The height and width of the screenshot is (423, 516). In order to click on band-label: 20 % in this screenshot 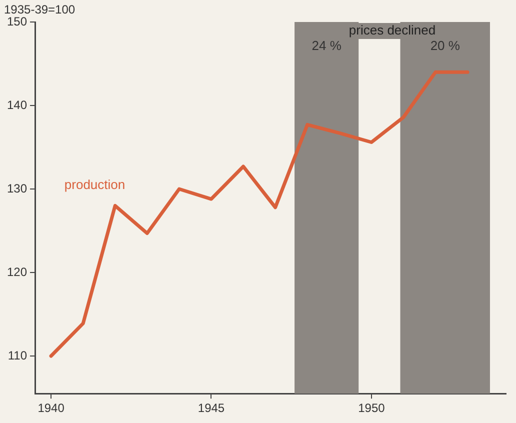, I will do `click(445, 46)`.